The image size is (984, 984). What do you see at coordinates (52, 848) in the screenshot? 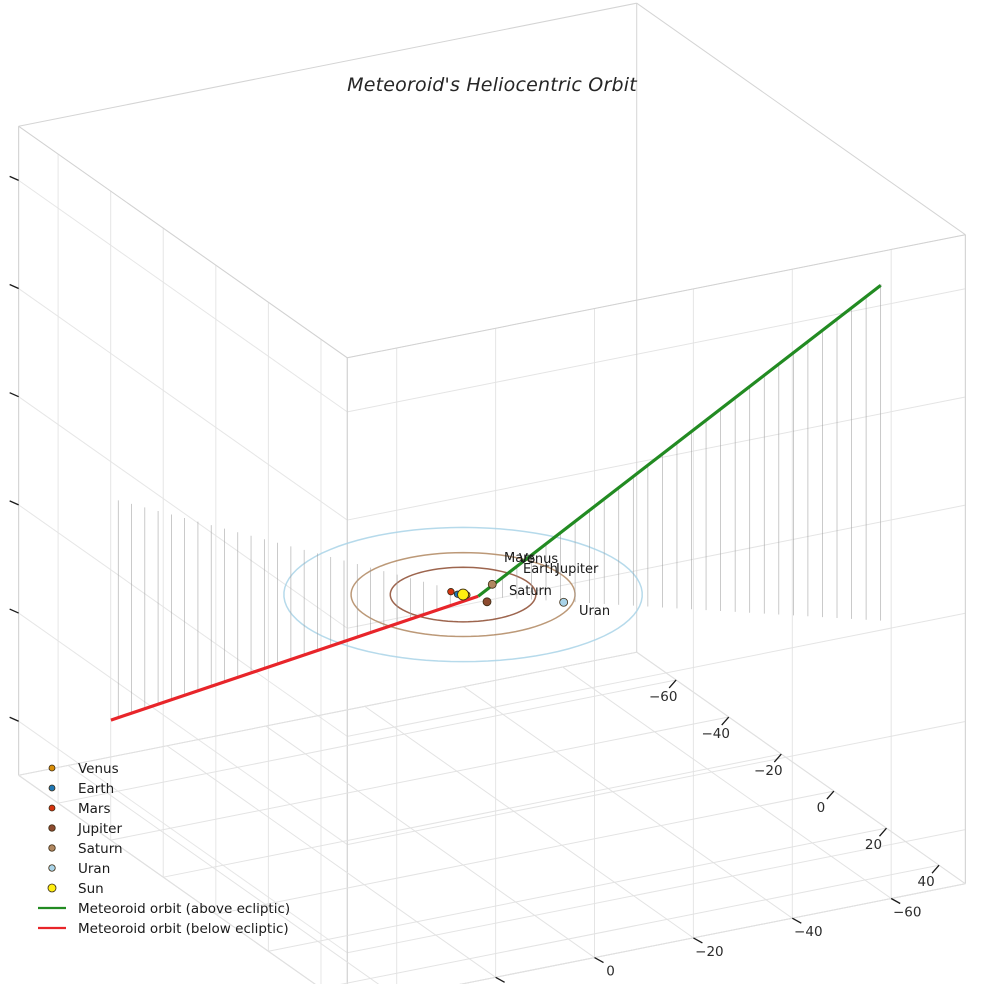
I see `legend-marker-saturn` at bounding box center [52, 848].